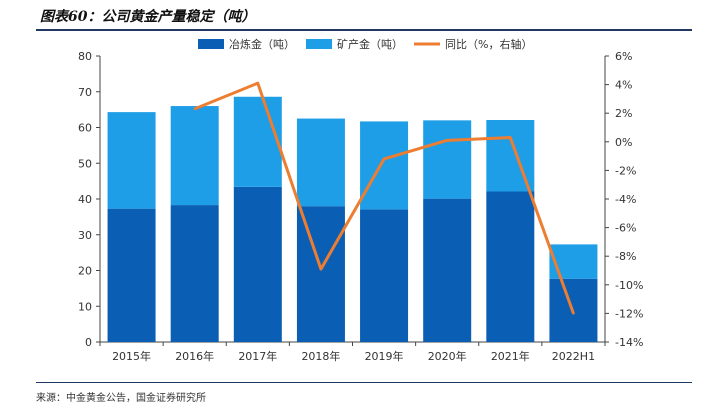  I want to click on x-tick-label: 2017年, so click(257, 356).